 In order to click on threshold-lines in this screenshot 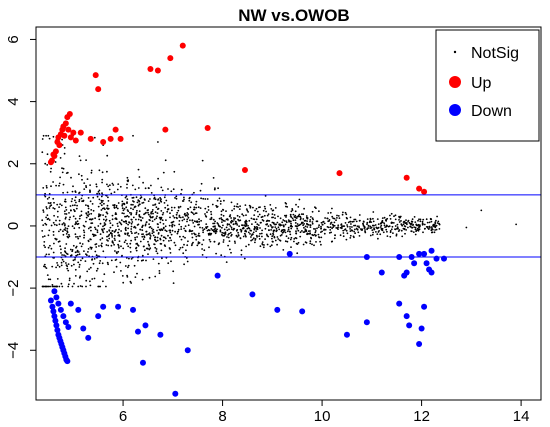, I will do `click(288, 226)`.